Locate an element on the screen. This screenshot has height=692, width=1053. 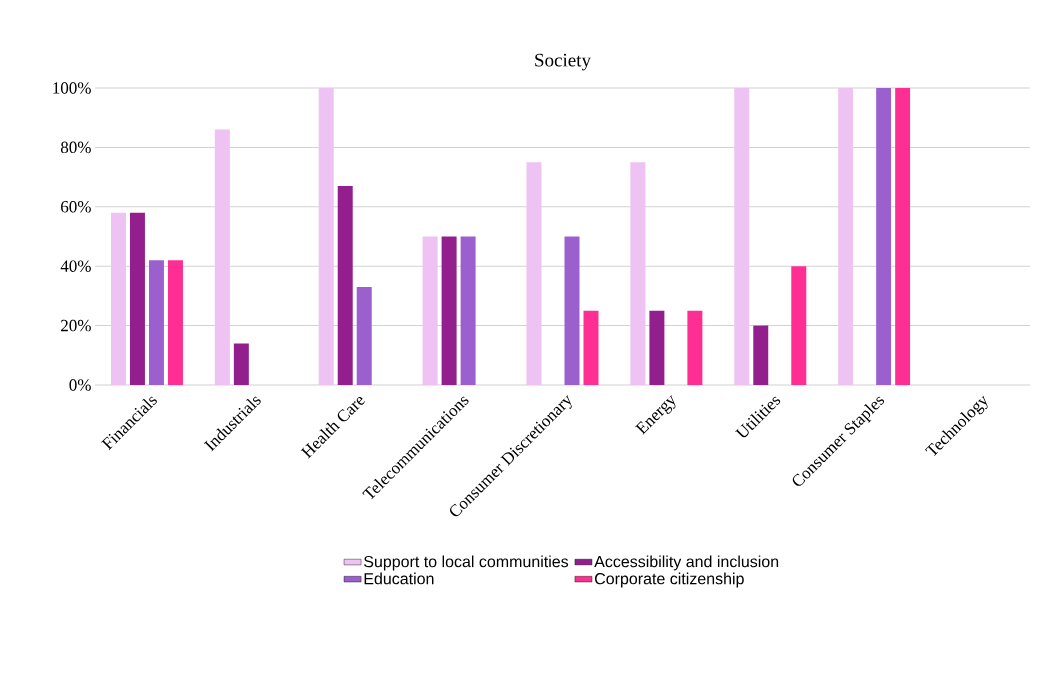
legend-label: Corporate citizenship is located at coordinates (669, 580).